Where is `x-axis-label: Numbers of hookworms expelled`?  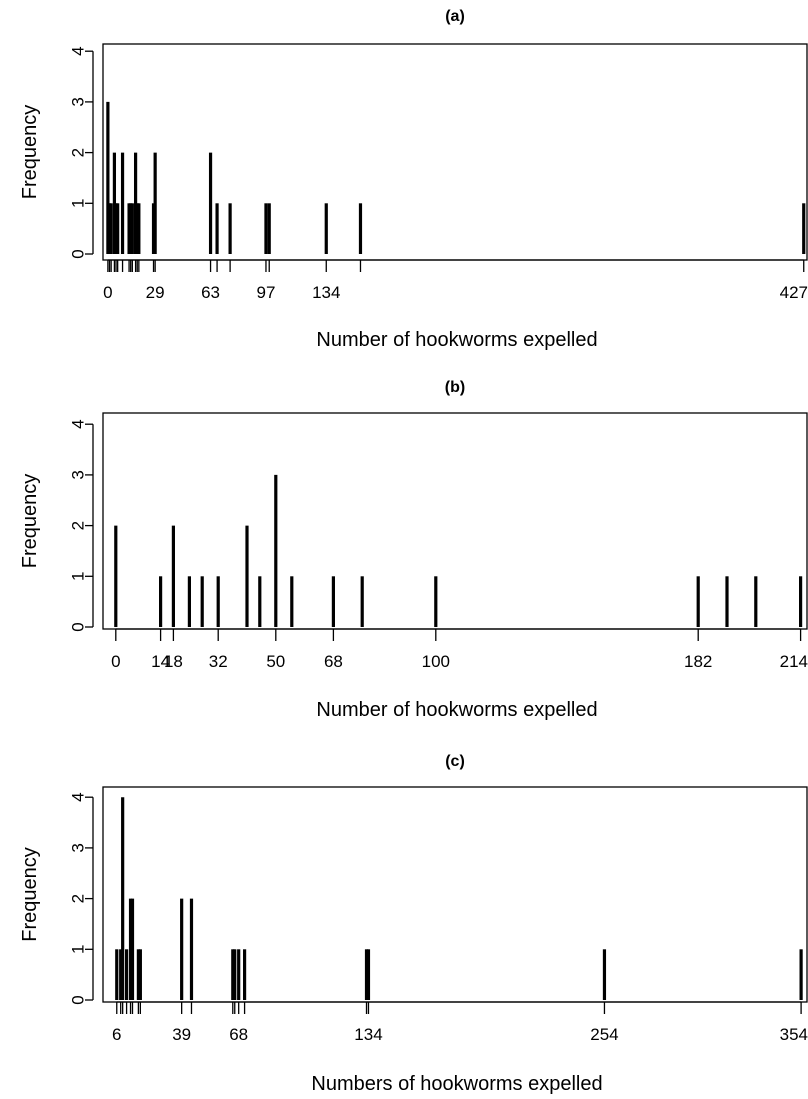
x-axis-label: Numbers of hookworms expelled is located at coordinates (456, 1084).